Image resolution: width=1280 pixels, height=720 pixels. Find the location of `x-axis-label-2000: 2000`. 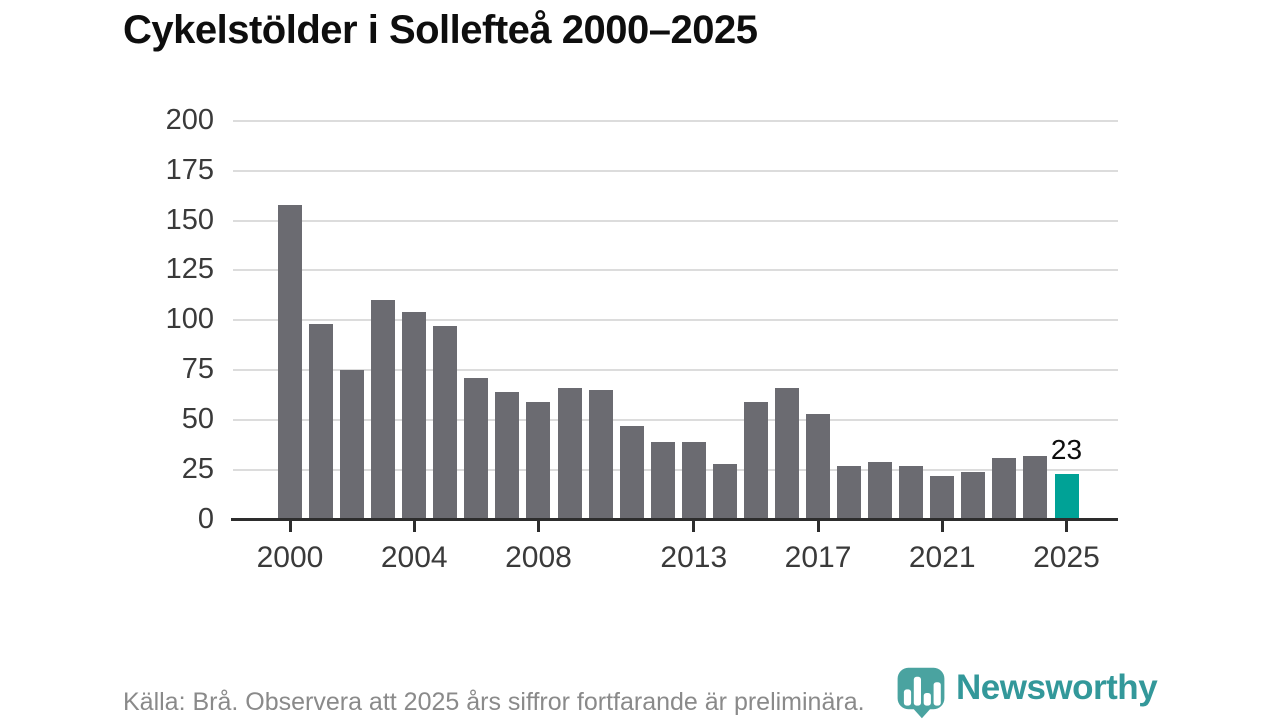

x-axis-label-2000: 2000 is located at coordinates (290, 557).